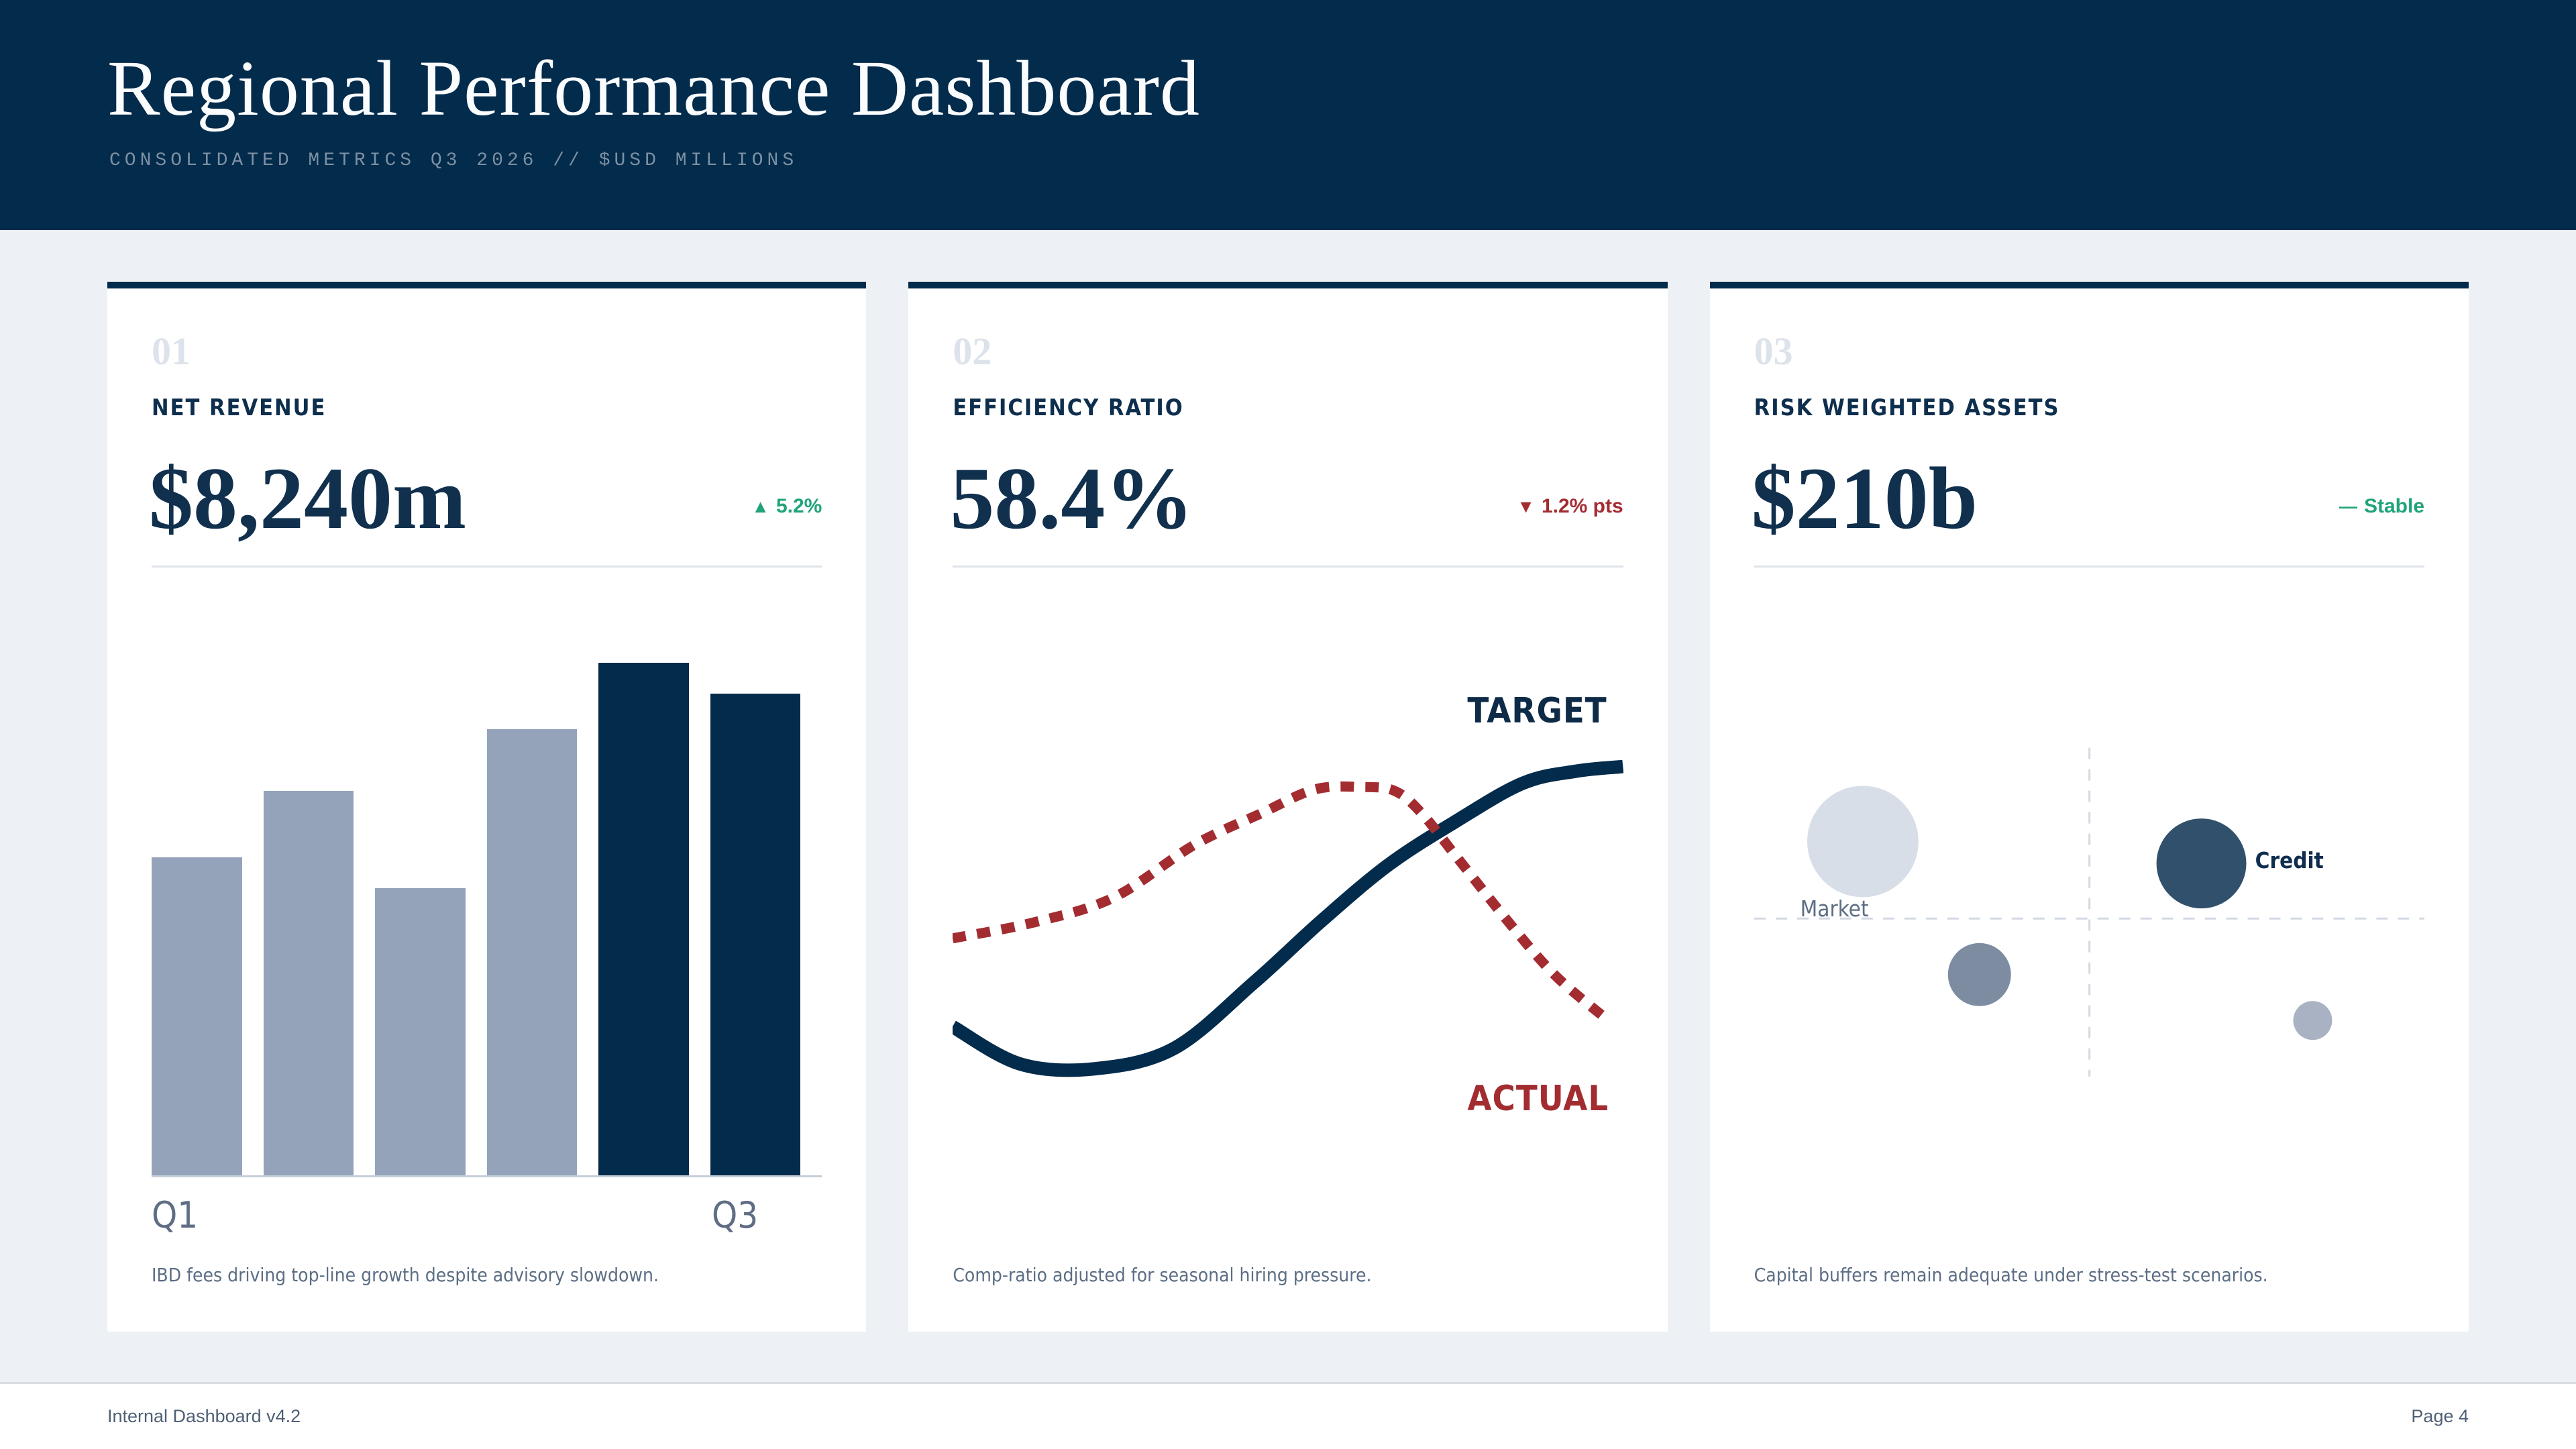 This screenshot has width=2576, height=1449. What do you see at coordinates (1864, 498) in the screenshot?
I see `kpi-value: $210b` at bounding box center [1864, 498].